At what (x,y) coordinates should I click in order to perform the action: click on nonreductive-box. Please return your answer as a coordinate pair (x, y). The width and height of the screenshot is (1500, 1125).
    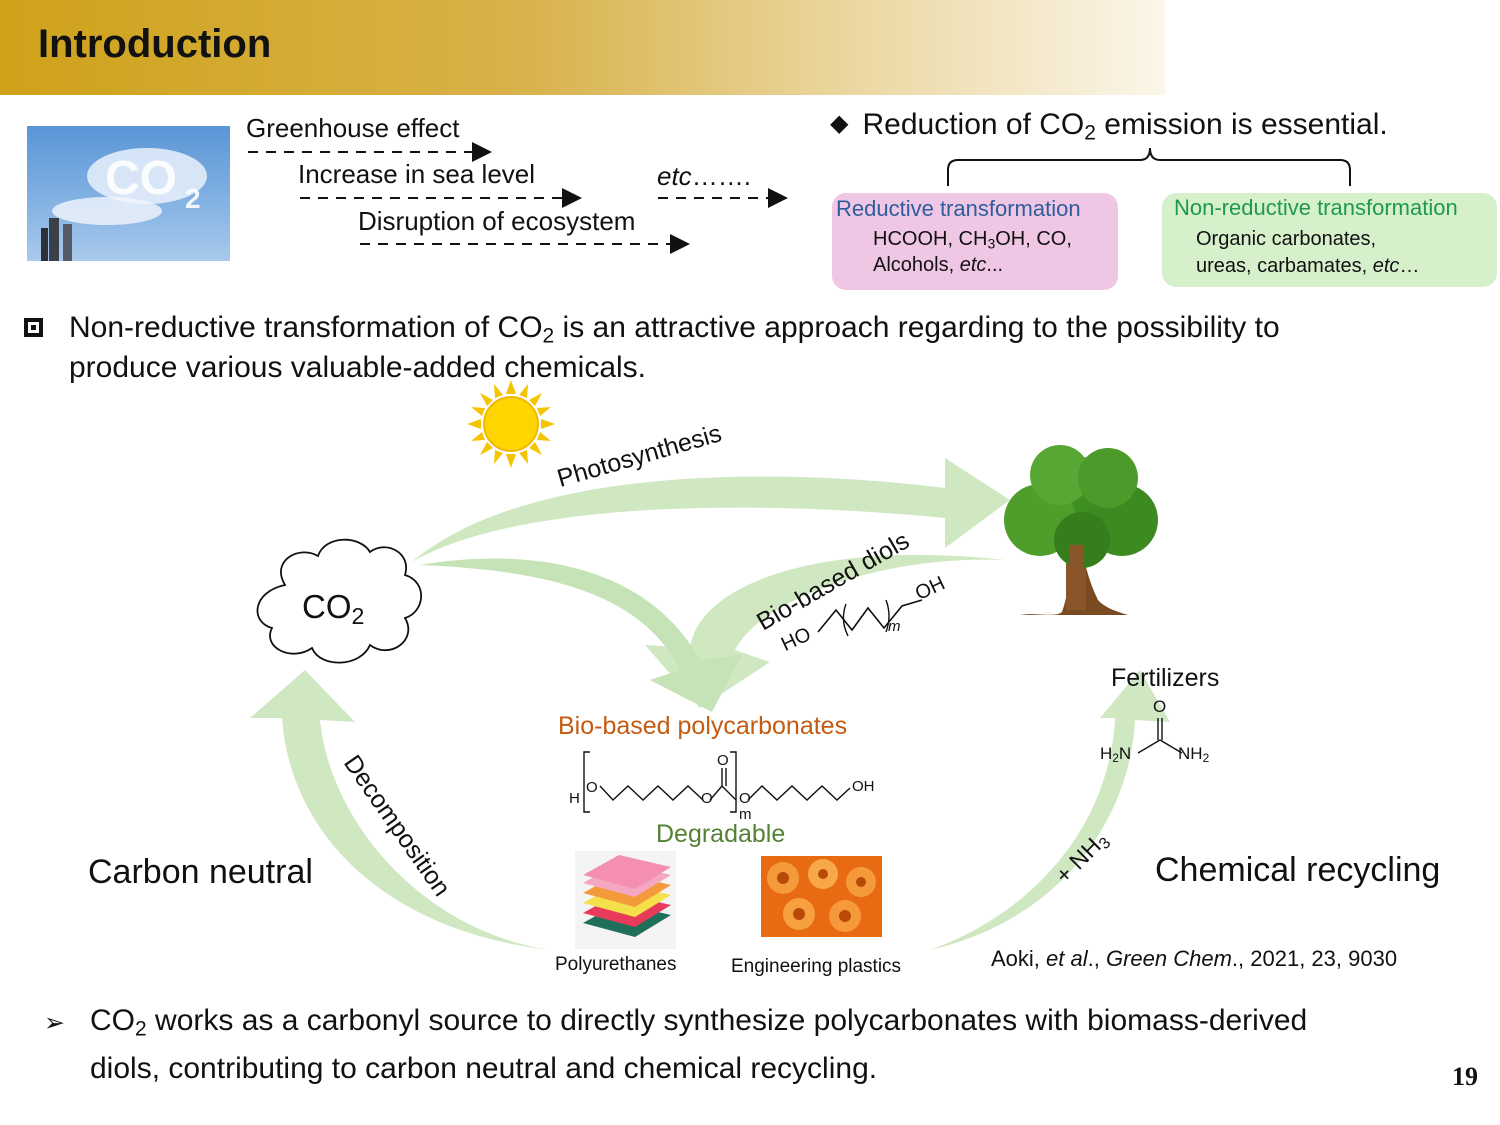
    Looking at the image, I should click on (1329, 240).